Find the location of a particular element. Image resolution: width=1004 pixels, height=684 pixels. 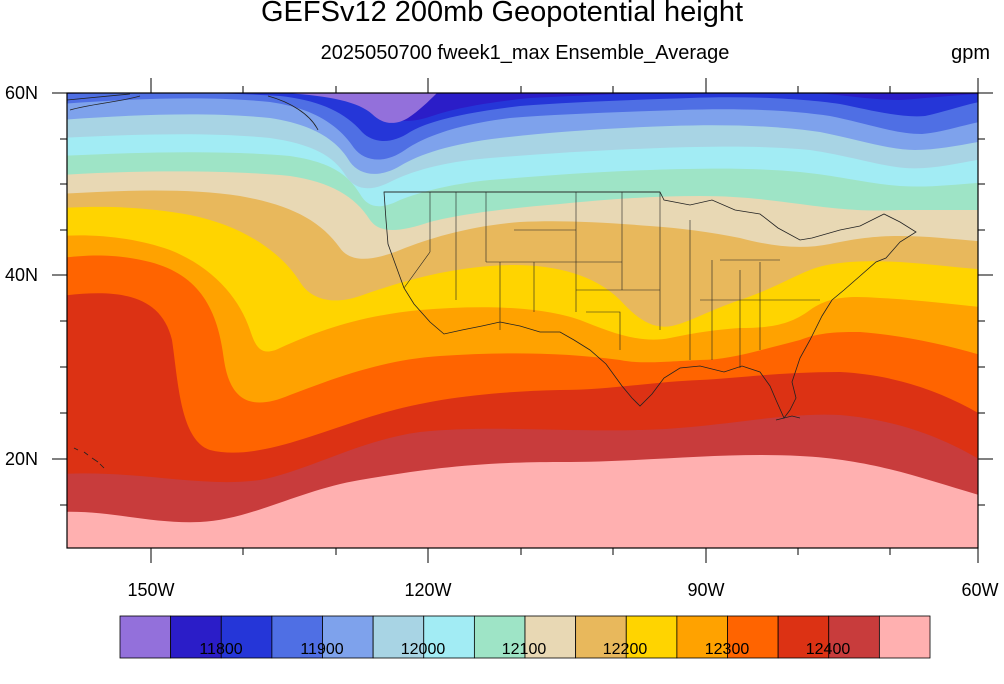

colorbar is located at coordinates (525, 637).